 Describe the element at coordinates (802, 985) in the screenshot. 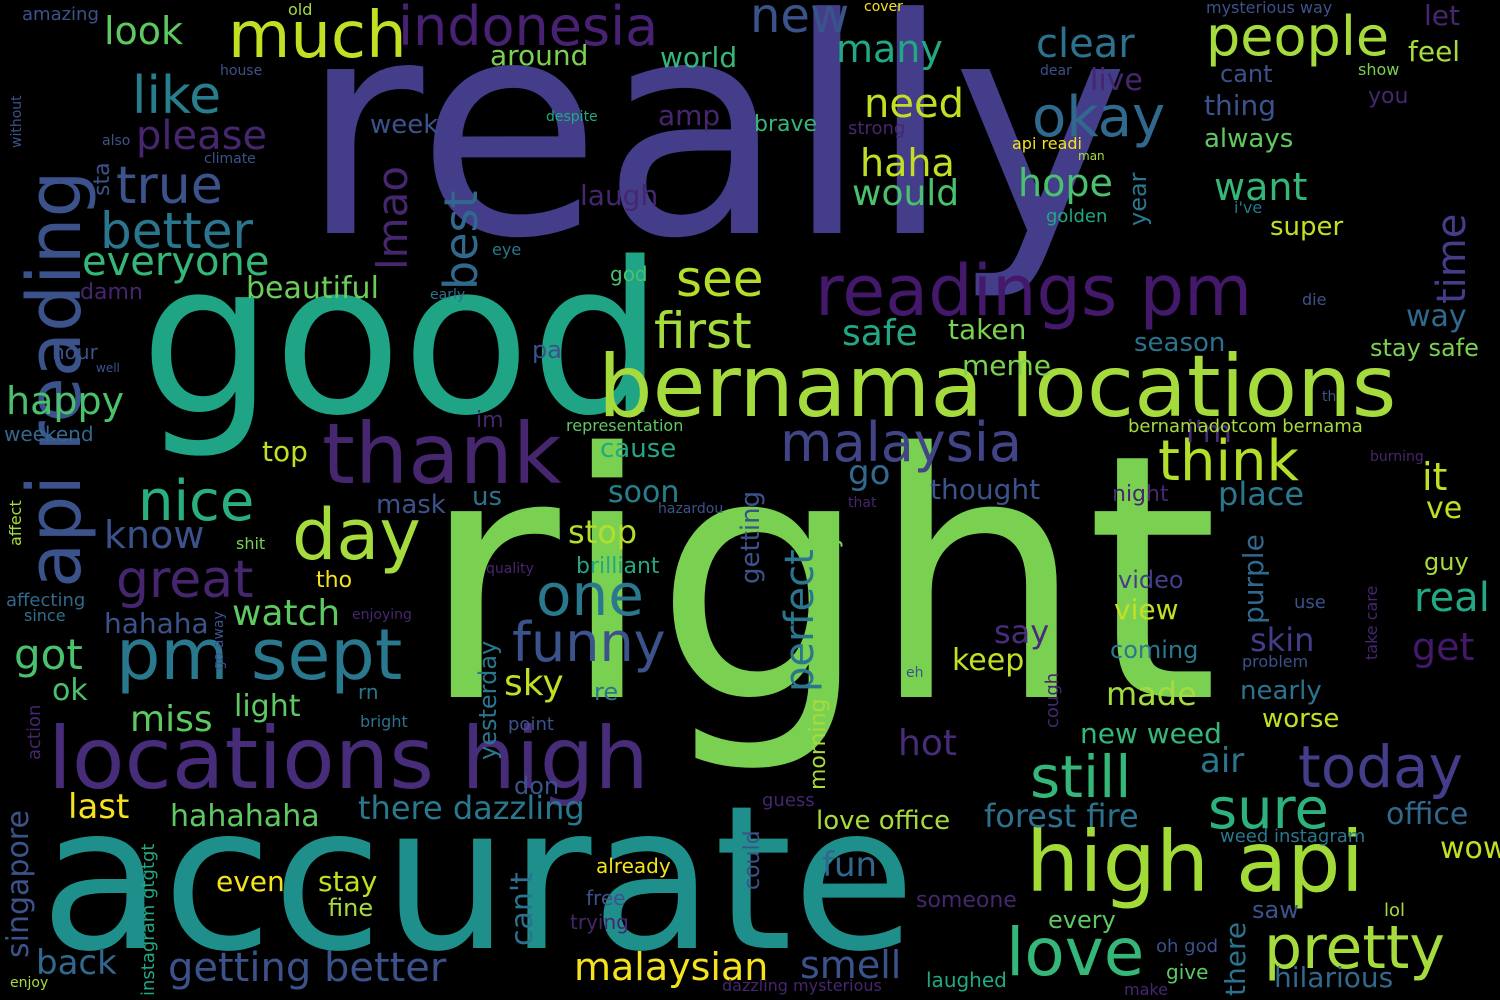

I see `word-dazzling-mysterious: dazzling mysterious` at that location.